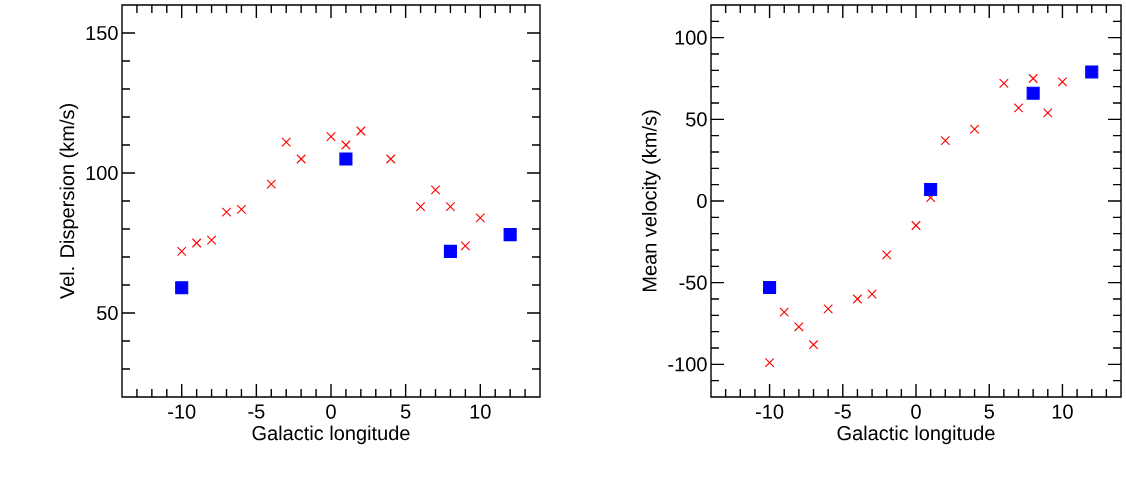 Image resolution: width=1126 pixels, height=490 pixels. What do you see at coordinates (651, 201) in the screenshot?
I see `y-axis-title: Mean velocity (km/s)` at bounding box center [651, 201].